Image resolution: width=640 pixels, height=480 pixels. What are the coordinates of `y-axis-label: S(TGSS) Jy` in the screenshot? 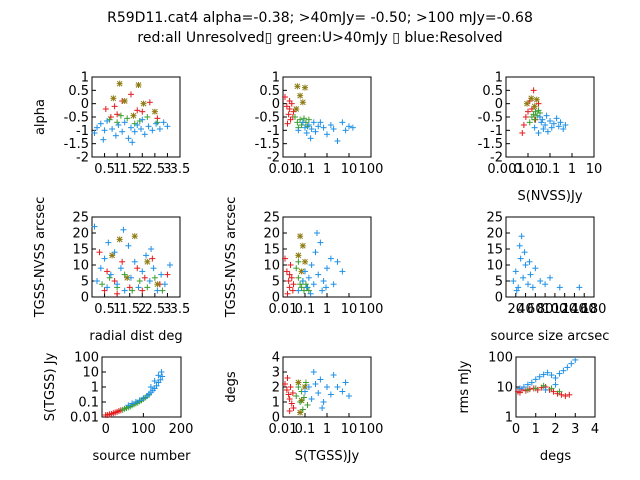 It's located at (50, 386).